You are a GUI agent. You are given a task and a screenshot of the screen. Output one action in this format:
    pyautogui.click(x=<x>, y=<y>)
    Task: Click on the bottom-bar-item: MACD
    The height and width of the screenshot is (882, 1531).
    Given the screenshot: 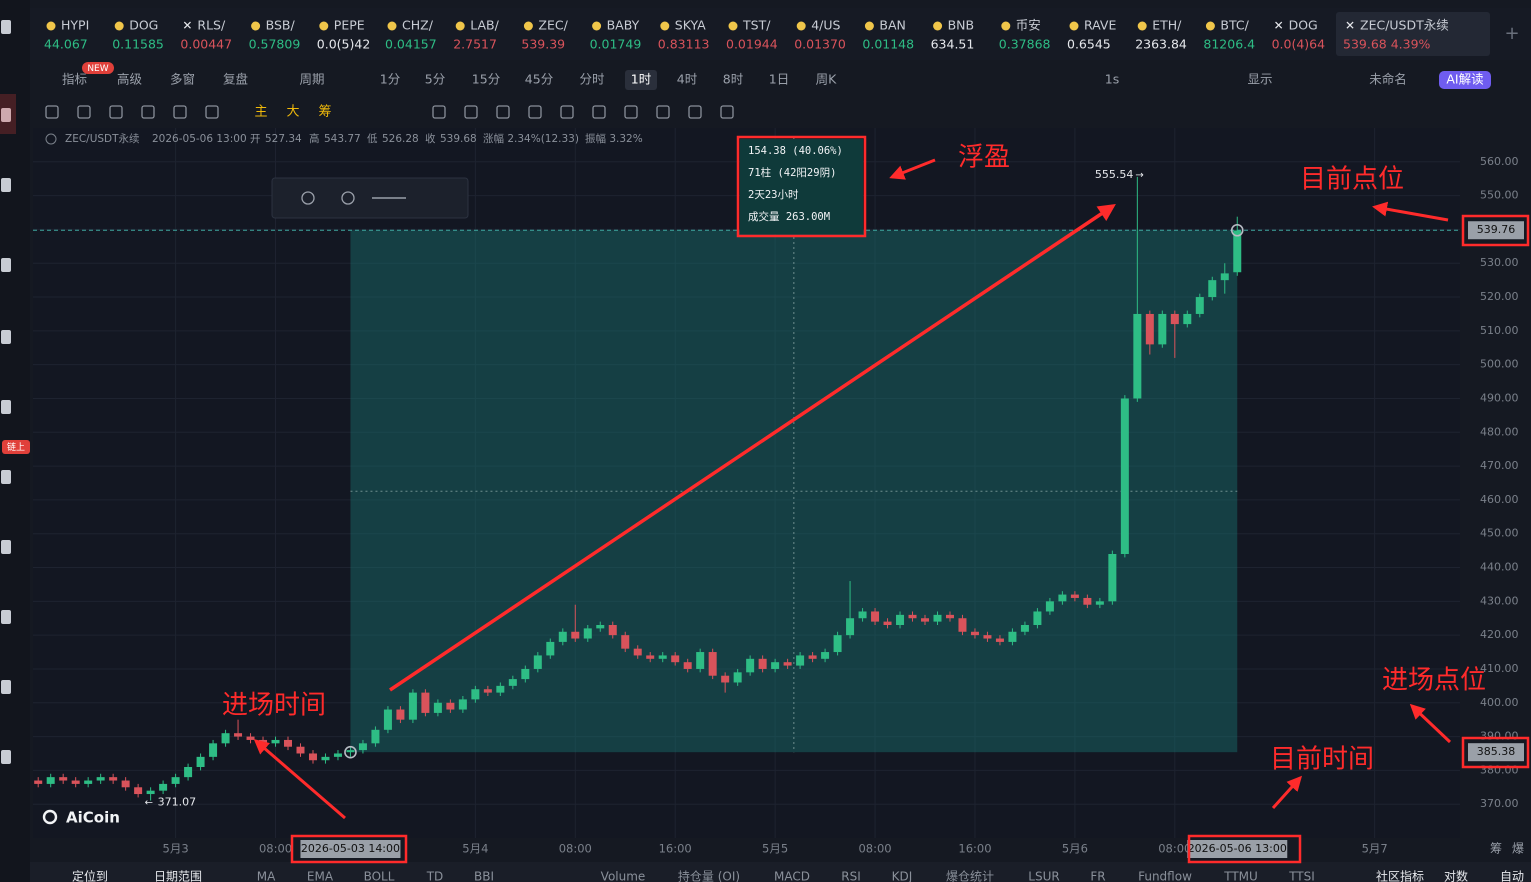 What is the action you would take?
    pyautogui.click(x=792, y=876)
    